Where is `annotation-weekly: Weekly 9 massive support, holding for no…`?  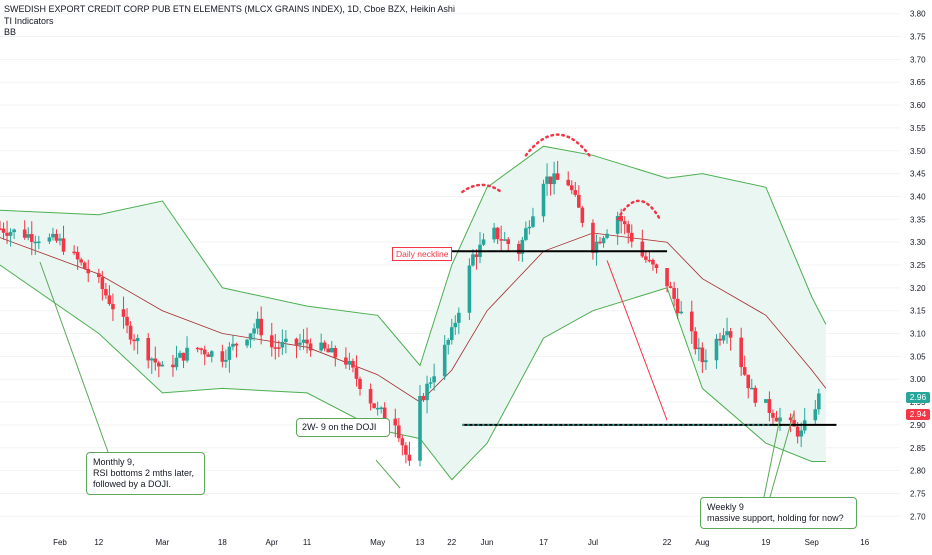
annotation-weekly: Weekly 9 massive support, holding for no… is located at coordinates (778, 513).